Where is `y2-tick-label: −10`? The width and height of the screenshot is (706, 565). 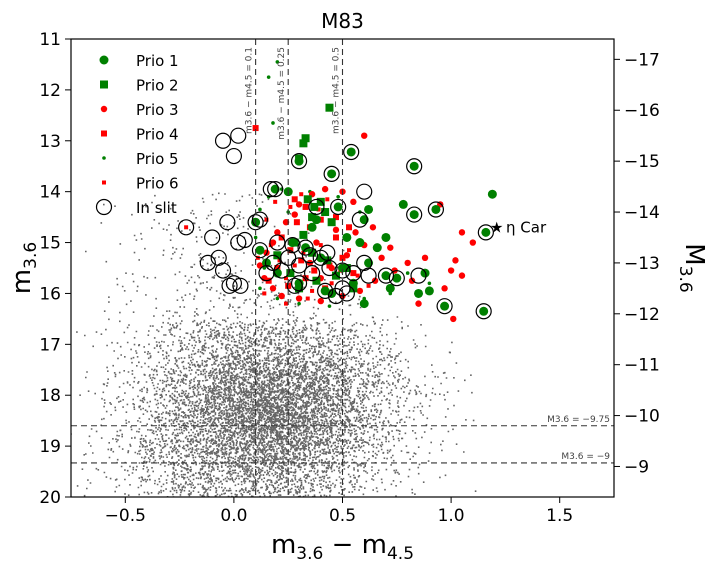
y2-tick-label: −10 is located at coordinates (642, 417).